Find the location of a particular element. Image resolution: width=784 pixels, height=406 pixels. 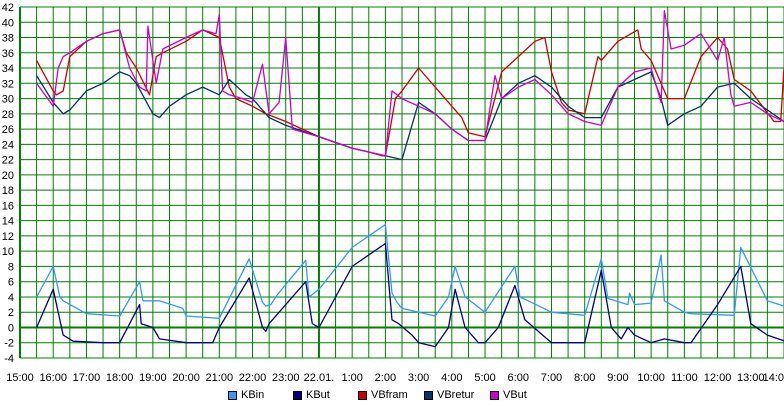

y-tick-label: 24 is located at coordinates (8, 145).